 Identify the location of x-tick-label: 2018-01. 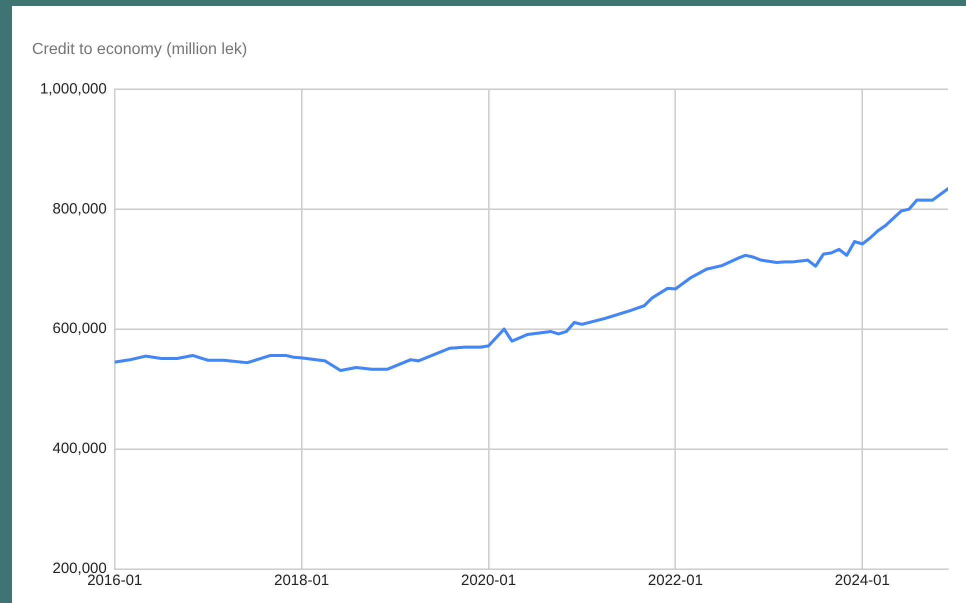
(302, 581).